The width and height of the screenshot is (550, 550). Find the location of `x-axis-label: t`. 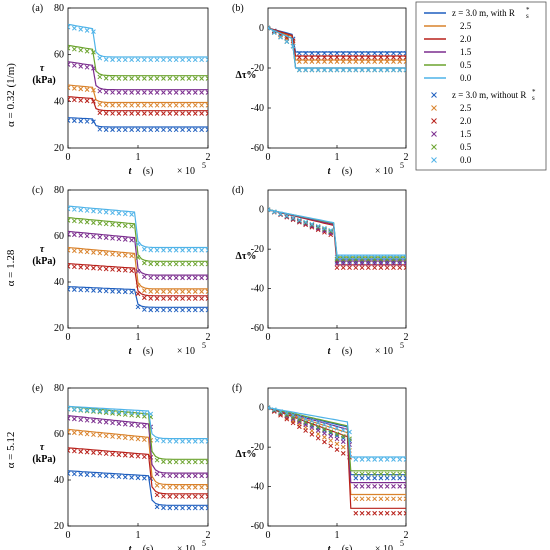

x-axis-label: t is located at coordinates (330, 547).